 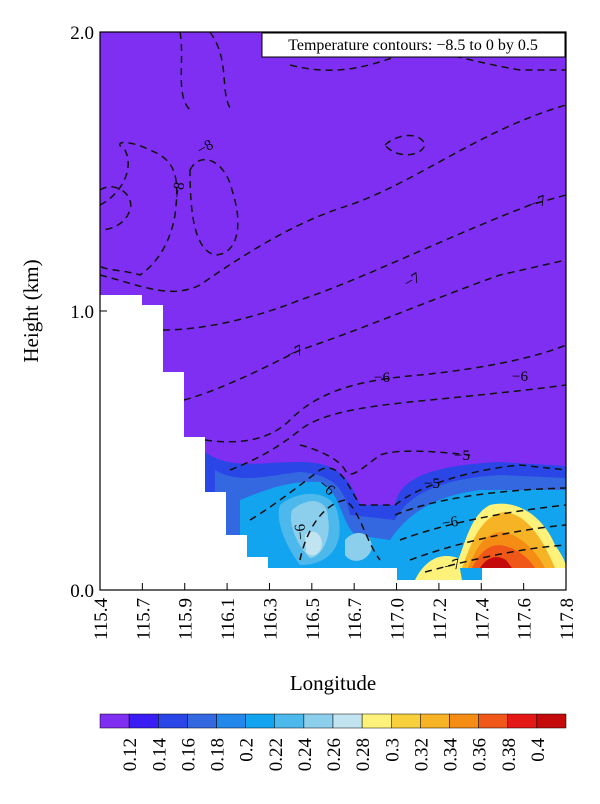 I want to click on x-tick-label: 117.8, so click(x=567, y=619).